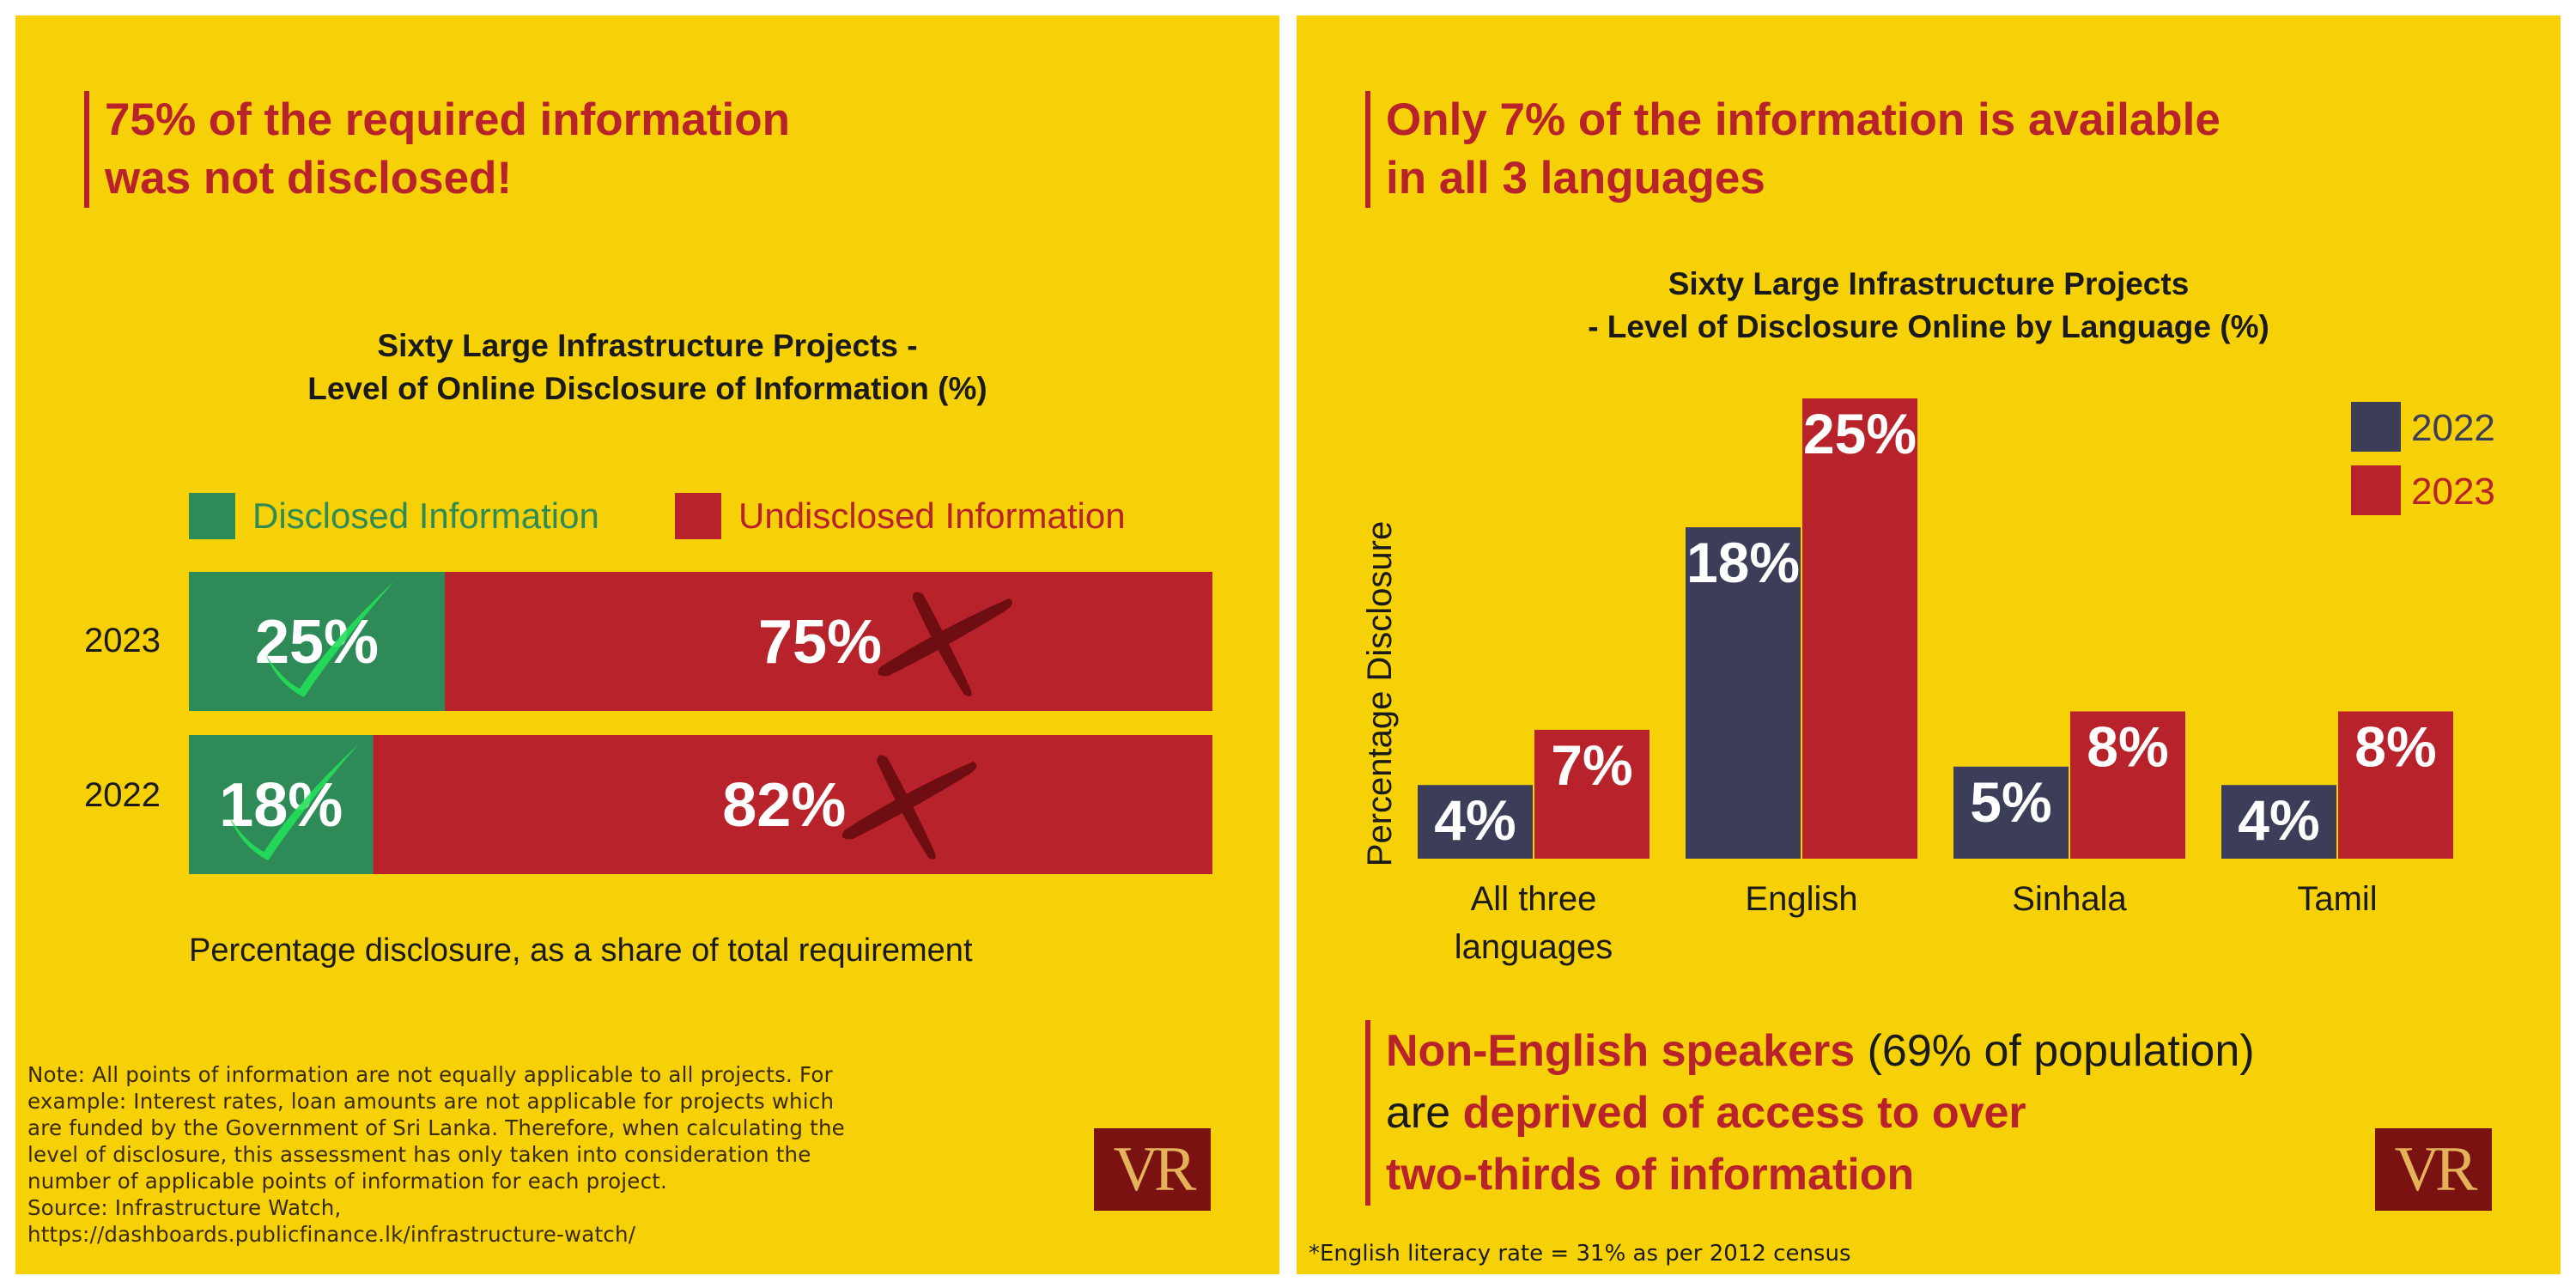 This screenshot has height=1288, width=2576. I want to click on x-tick-label-line: languages, so click(1534, 947).